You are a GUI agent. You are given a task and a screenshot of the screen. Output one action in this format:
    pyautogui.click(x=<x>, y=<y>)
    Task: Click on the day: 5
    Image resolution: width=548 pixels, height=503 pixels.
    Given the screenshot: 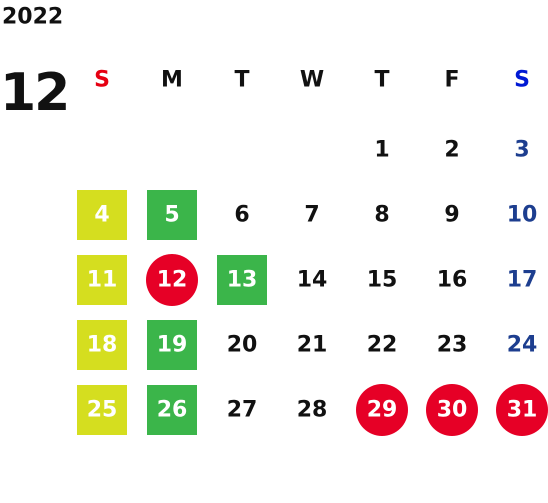 What is the action you would take?
    pyautogui.click(x=171, y=215)
    